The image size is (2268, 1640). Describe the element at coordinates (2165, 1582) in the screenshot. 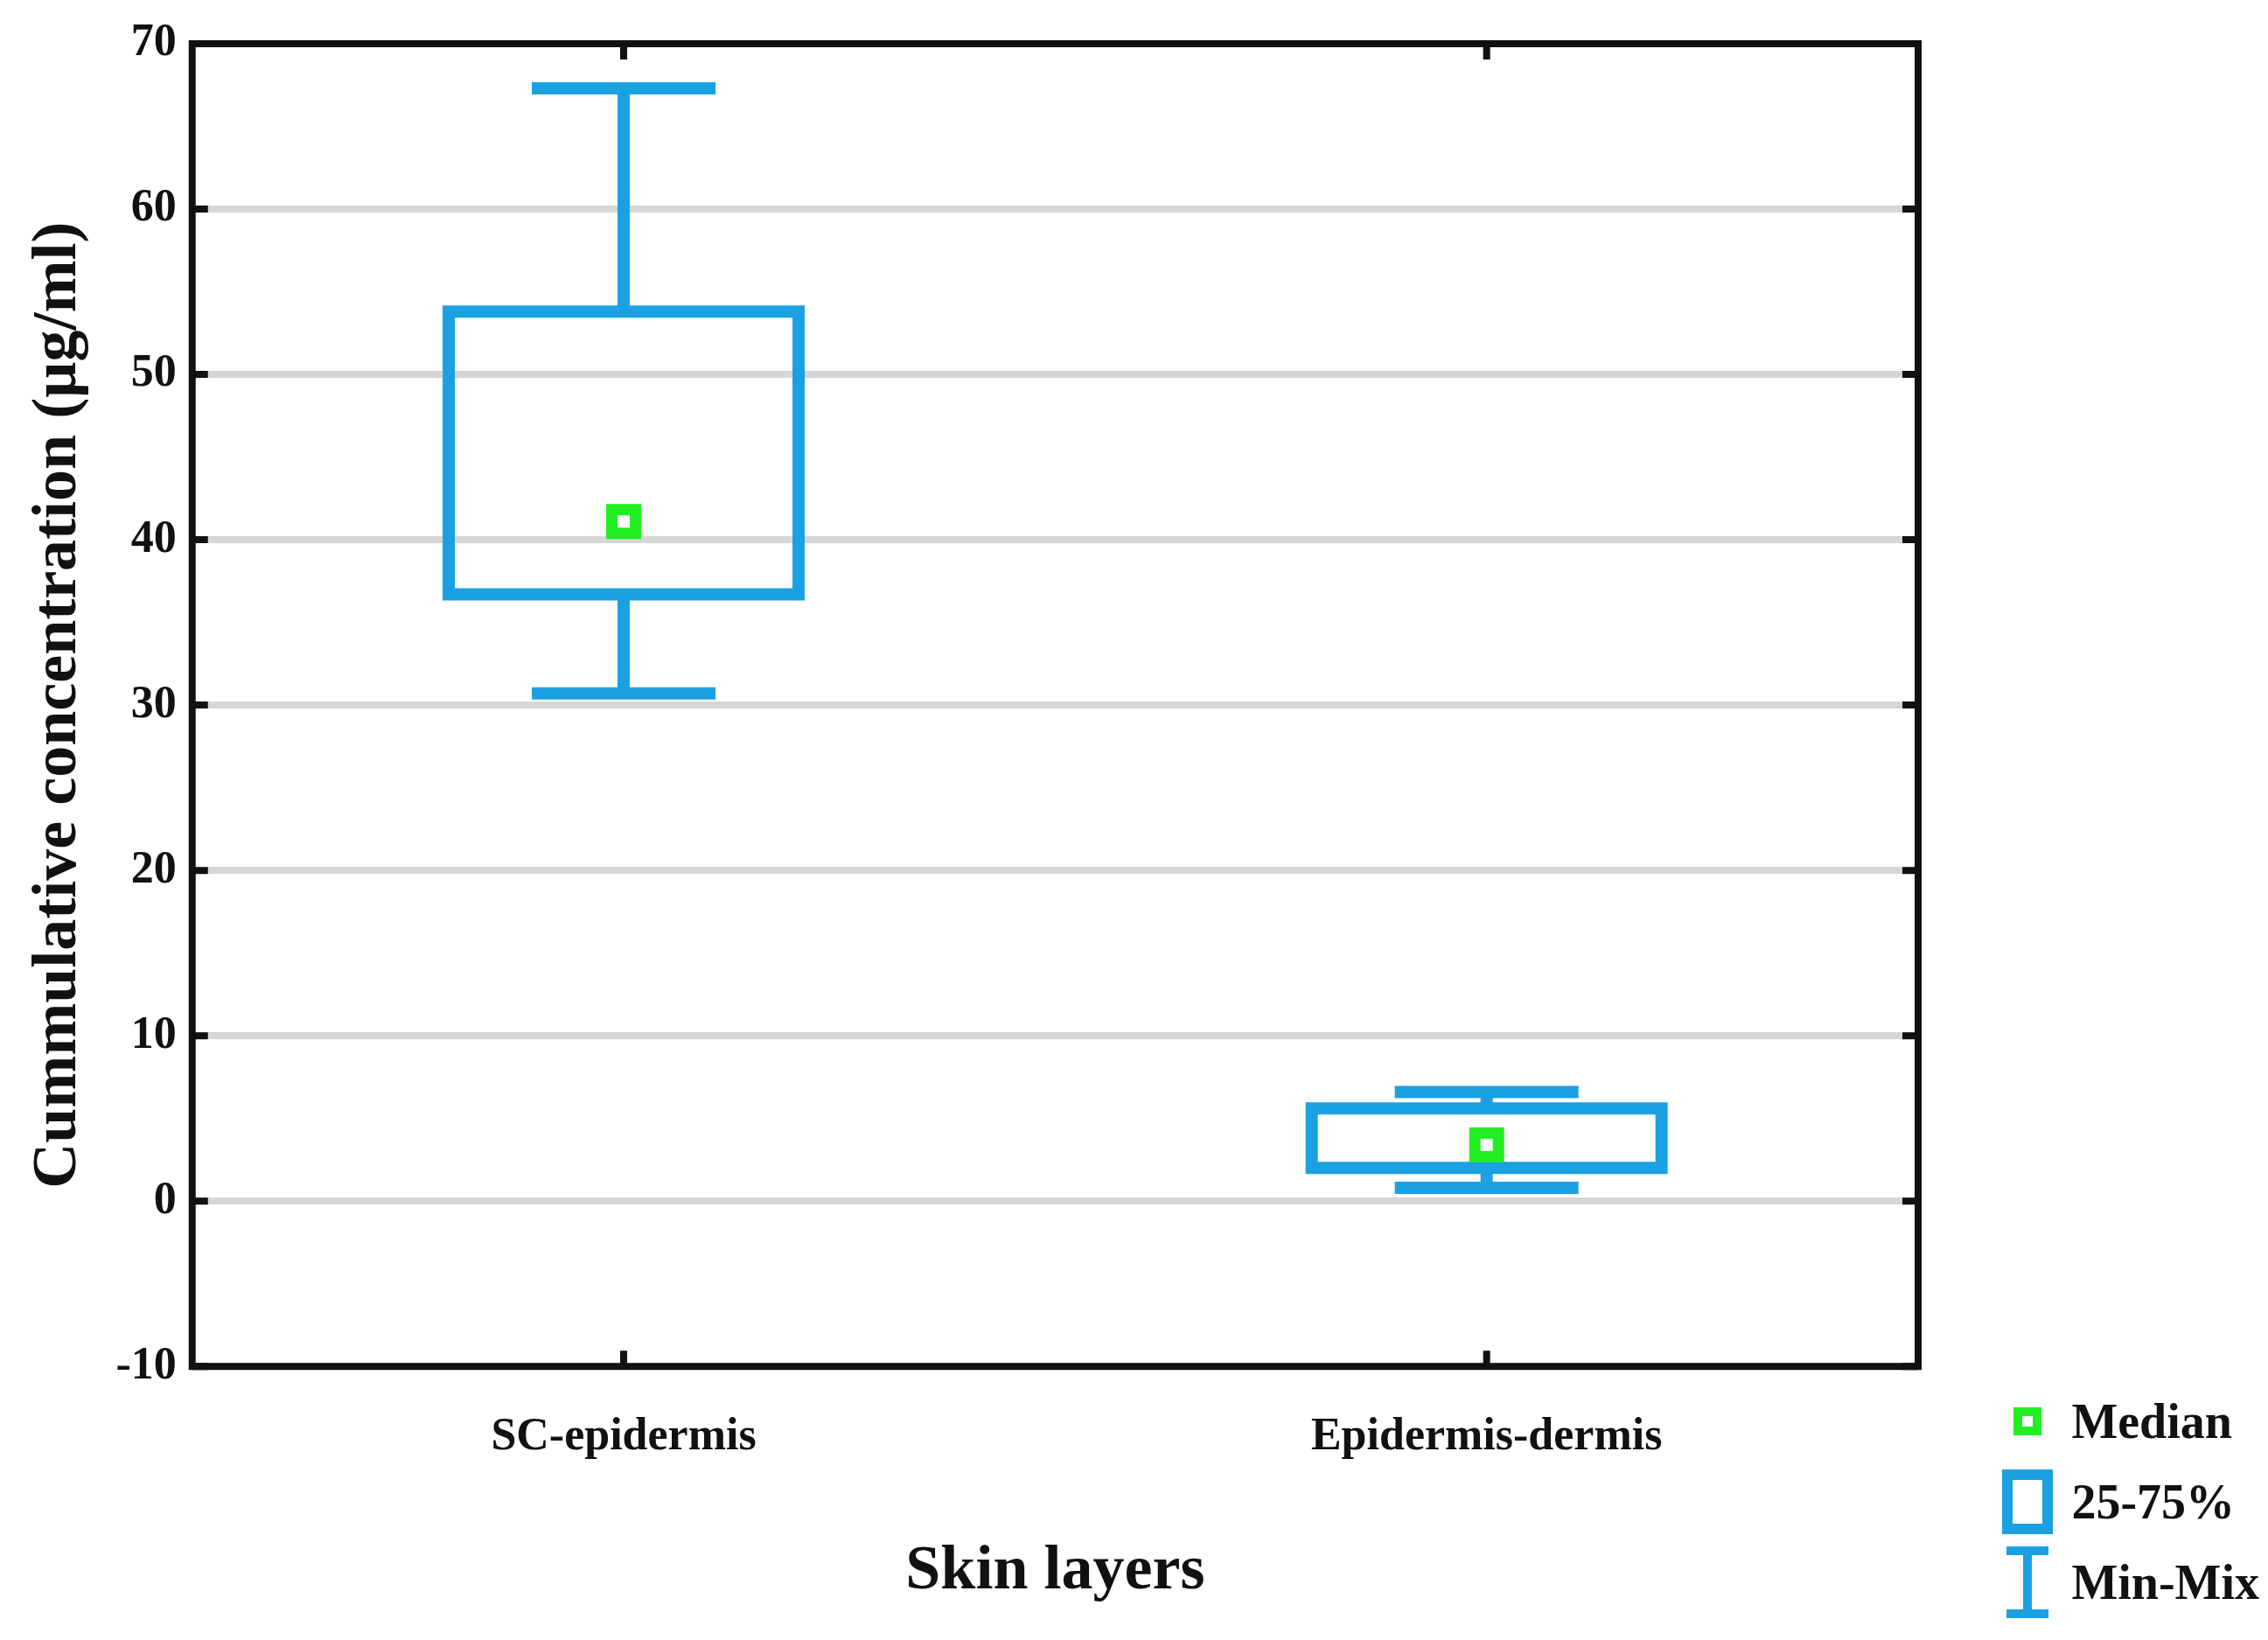

I see `text: Min-Mix` at that location.